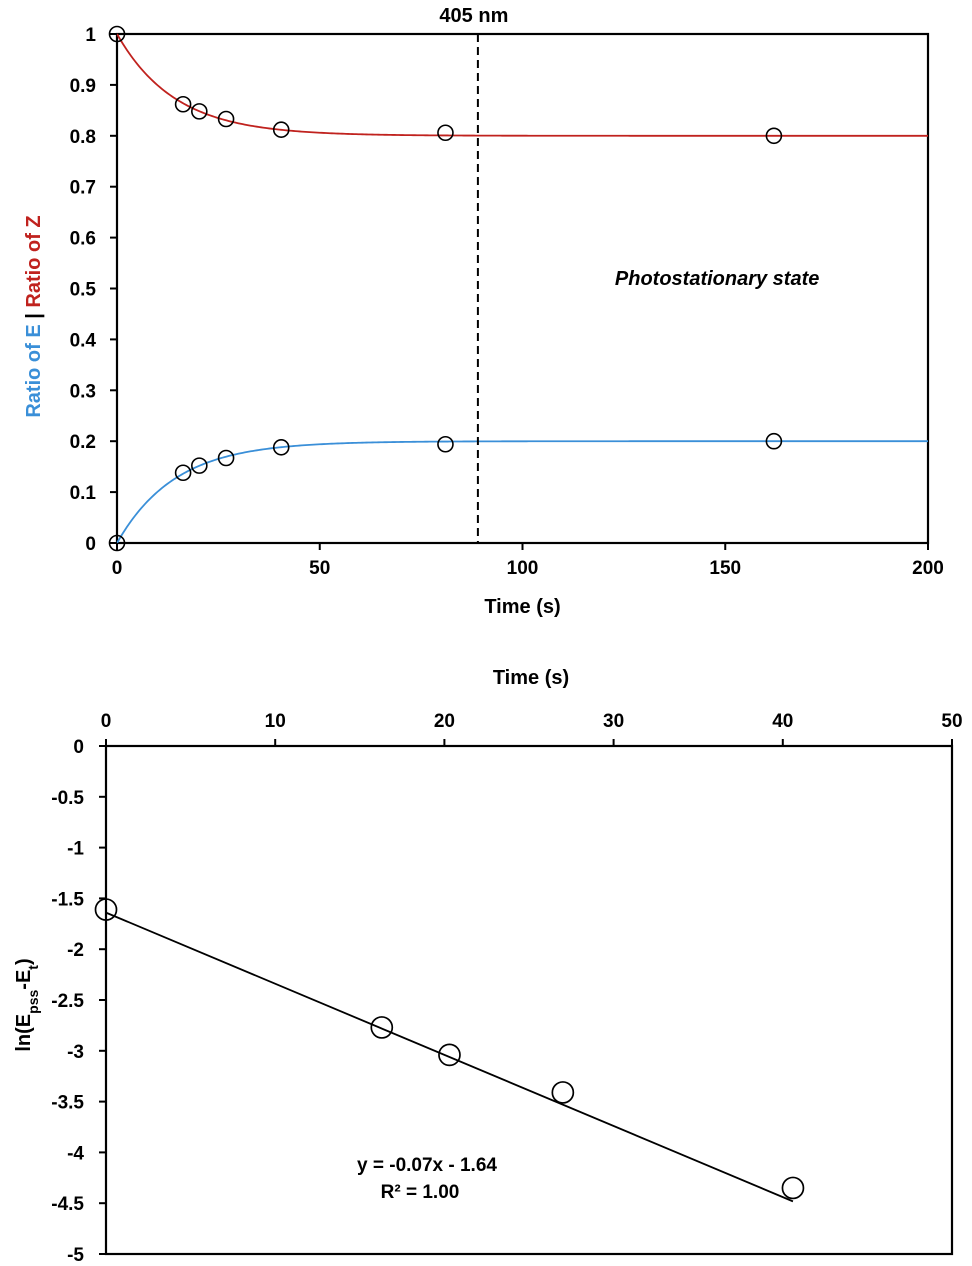 The height and width of the screenshot is (1266, 972). I want to click on chart-1-x-tick-label: 150, so click(725, 568).